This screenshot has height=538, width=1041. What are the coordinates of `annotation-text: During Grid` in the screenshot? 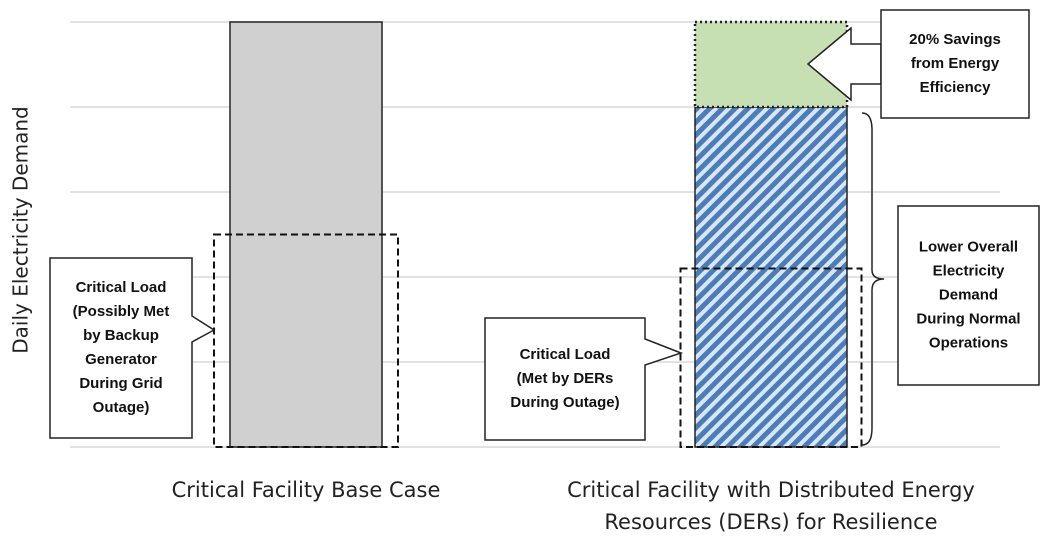 It's located at (120, 383).